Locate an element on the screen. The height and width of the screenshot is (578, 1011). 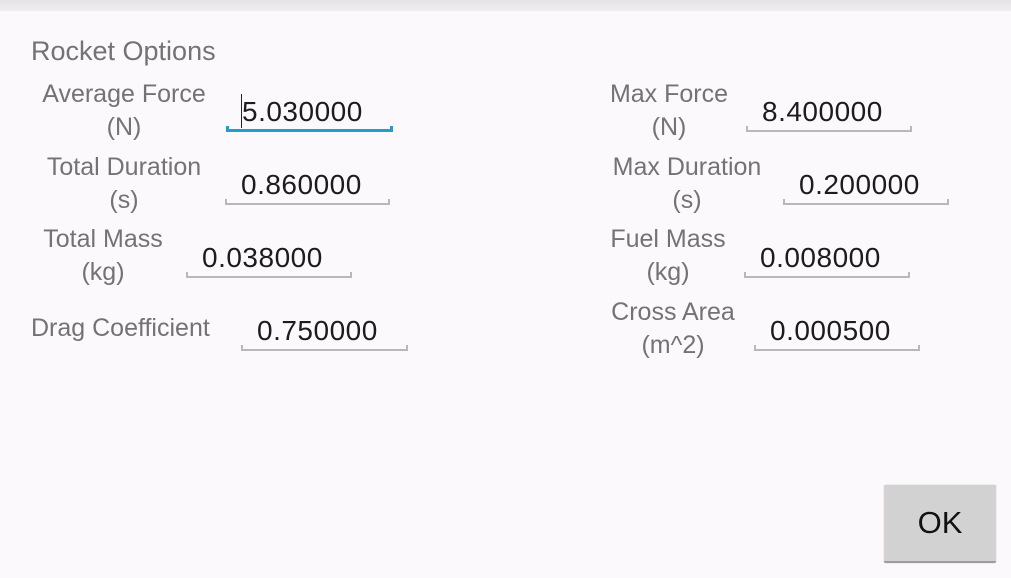
ok-button: OK is located at coordinates (940, 524).